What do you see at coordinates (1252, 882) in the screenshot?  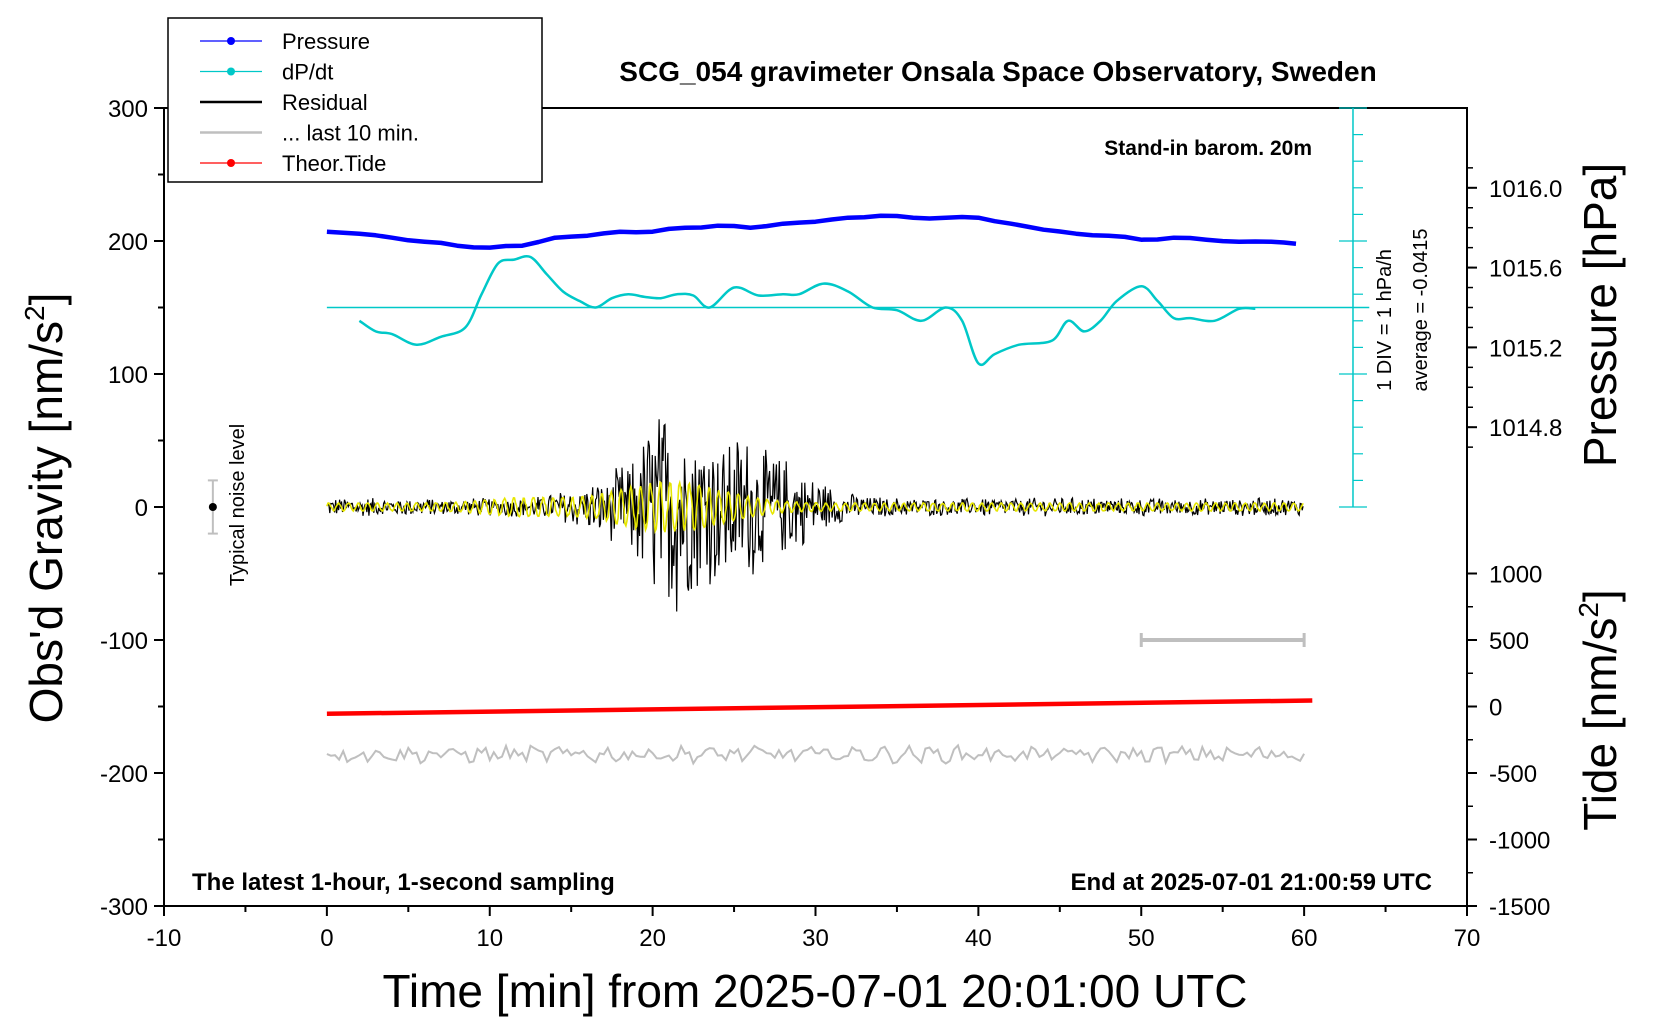 I see `end-time-note: End at 2025-07-01 21:00:59 UTC` at bounding box center [1252, 882].